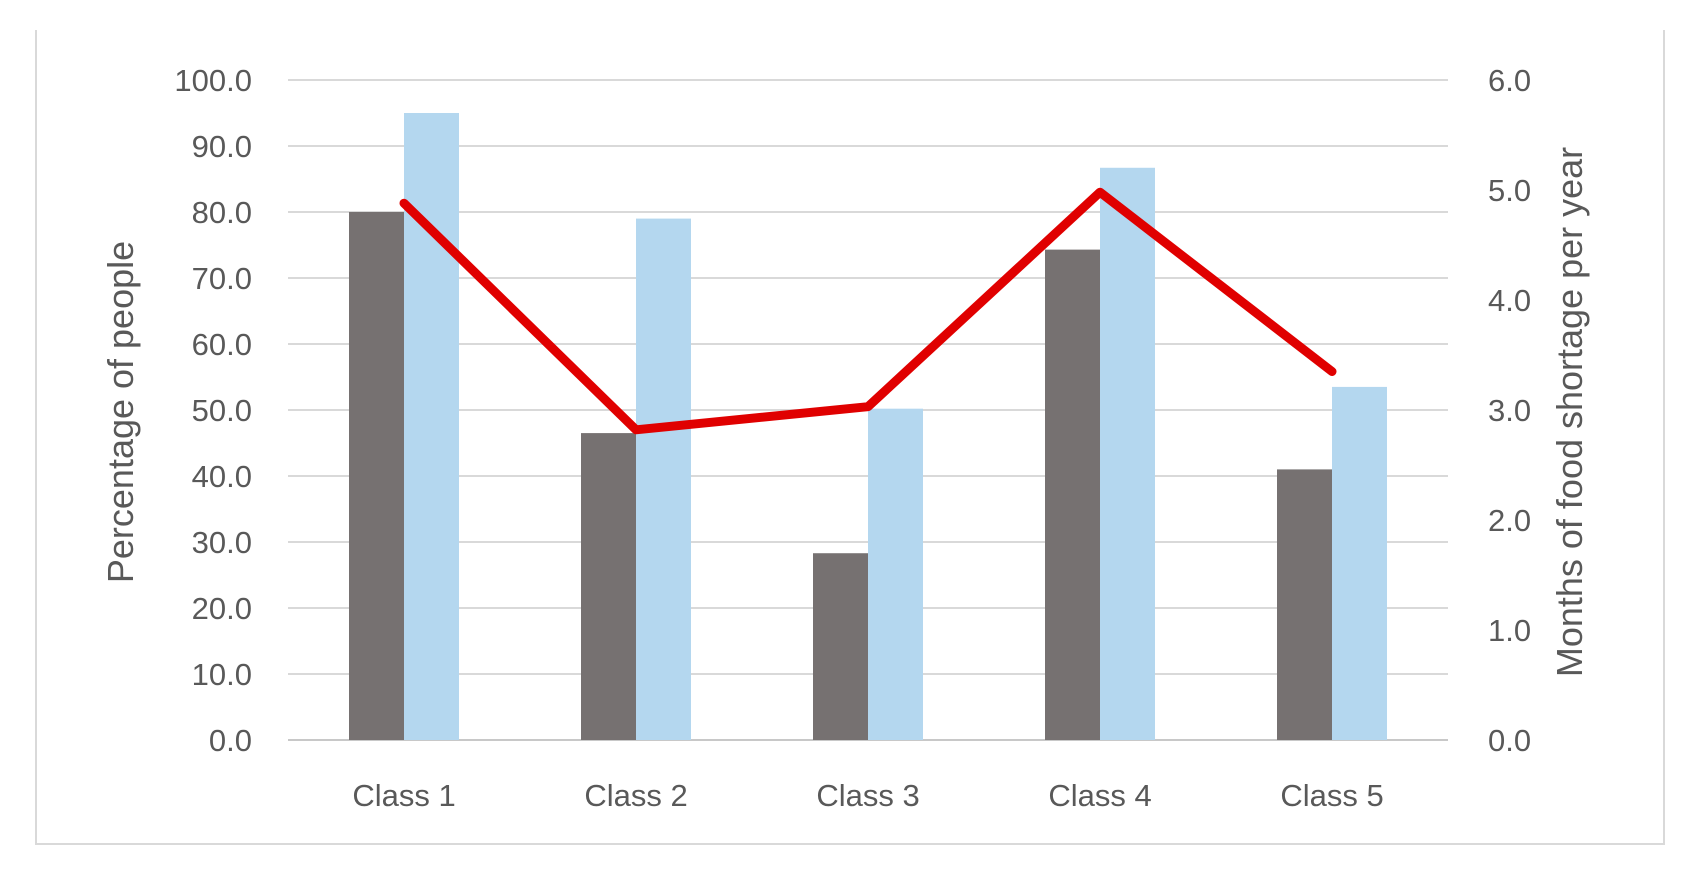 Image resolution: width=1687 pixels, height=875 pixels. I want to click on left-tick-label: 60.0, so click(222, 344).